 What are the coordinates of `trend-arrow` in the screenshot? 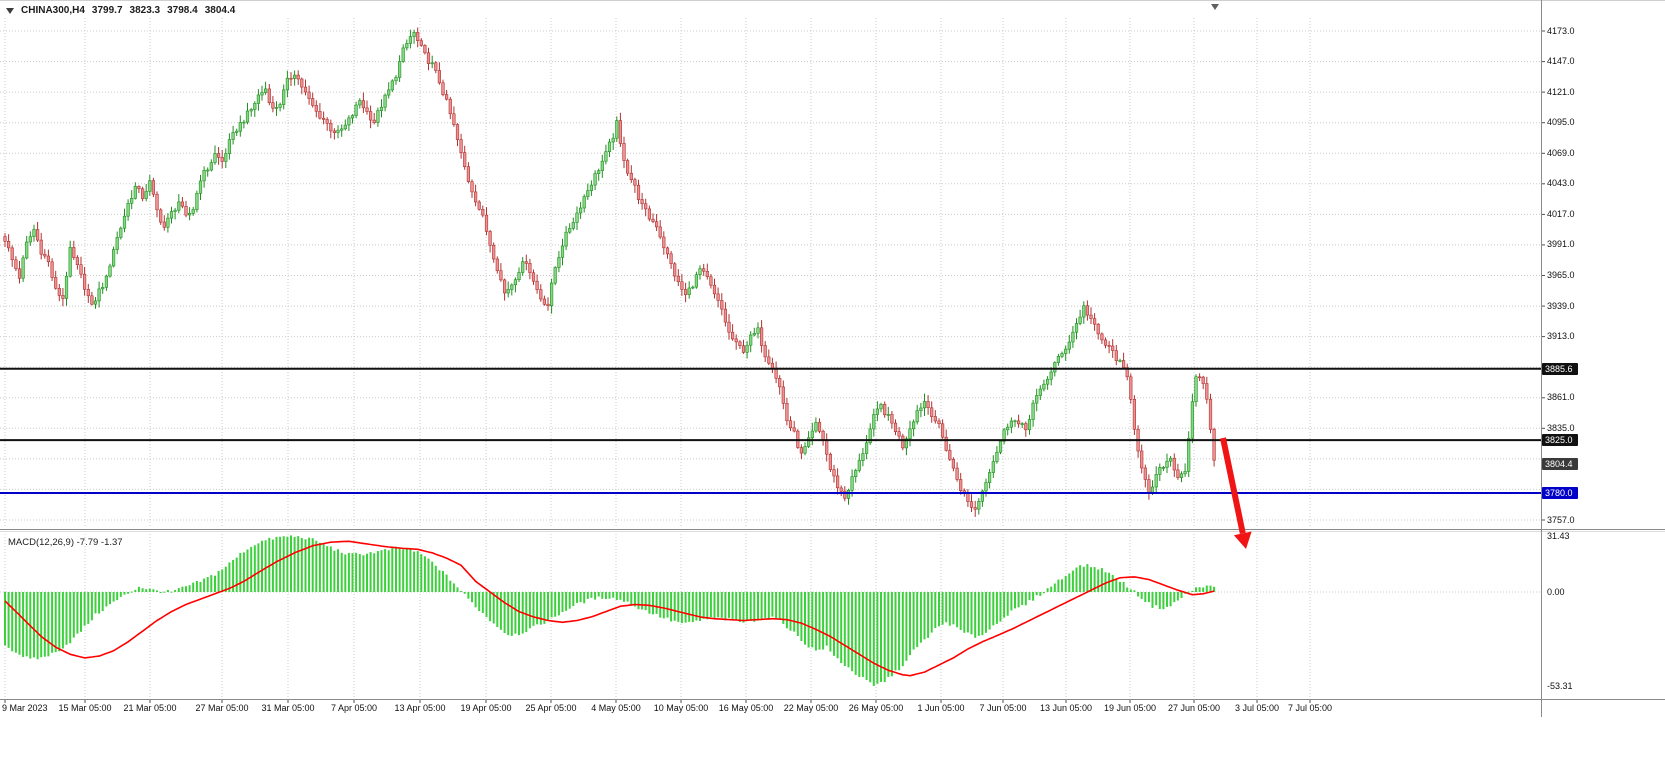 It's located at (1236, 493).